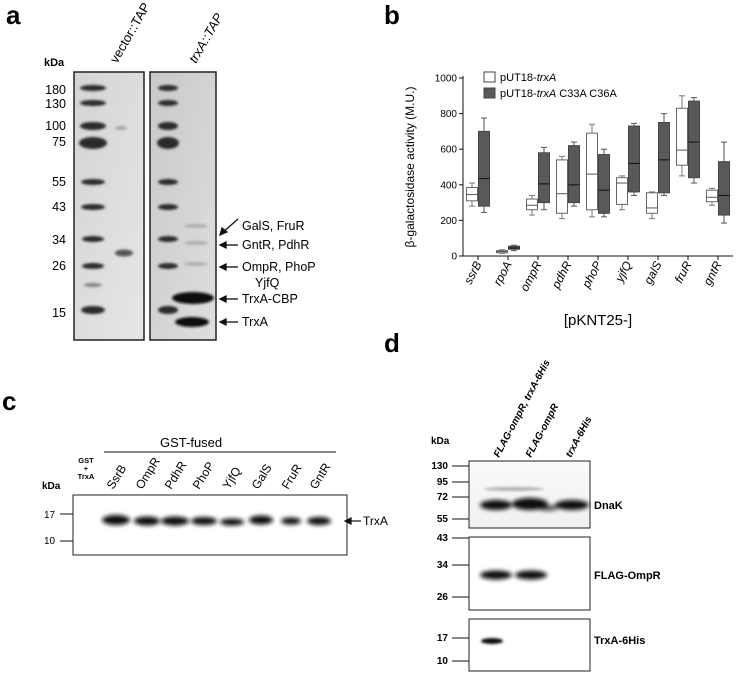  What do you see at coordinates (109, 206) in the screenshot?
I see `gel-vector-tap` at bounding box center [109, 206].